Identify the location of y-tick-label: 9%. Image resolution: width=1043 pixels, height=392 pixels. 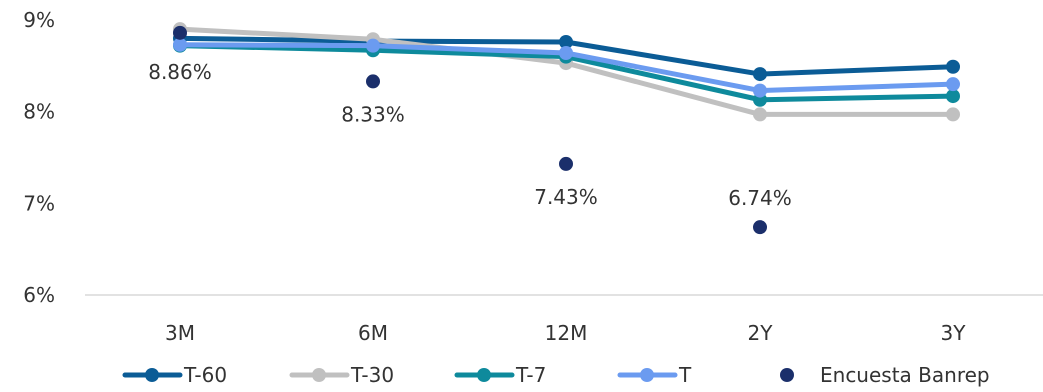
(39, 20).